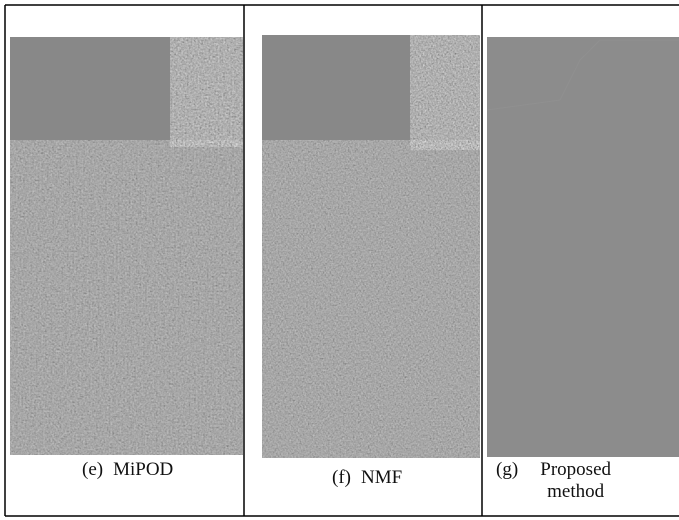 Image resolution: width=679 pixels, height=520 pixels. I want to click on caption: (f) NMF, so click(367, 478).